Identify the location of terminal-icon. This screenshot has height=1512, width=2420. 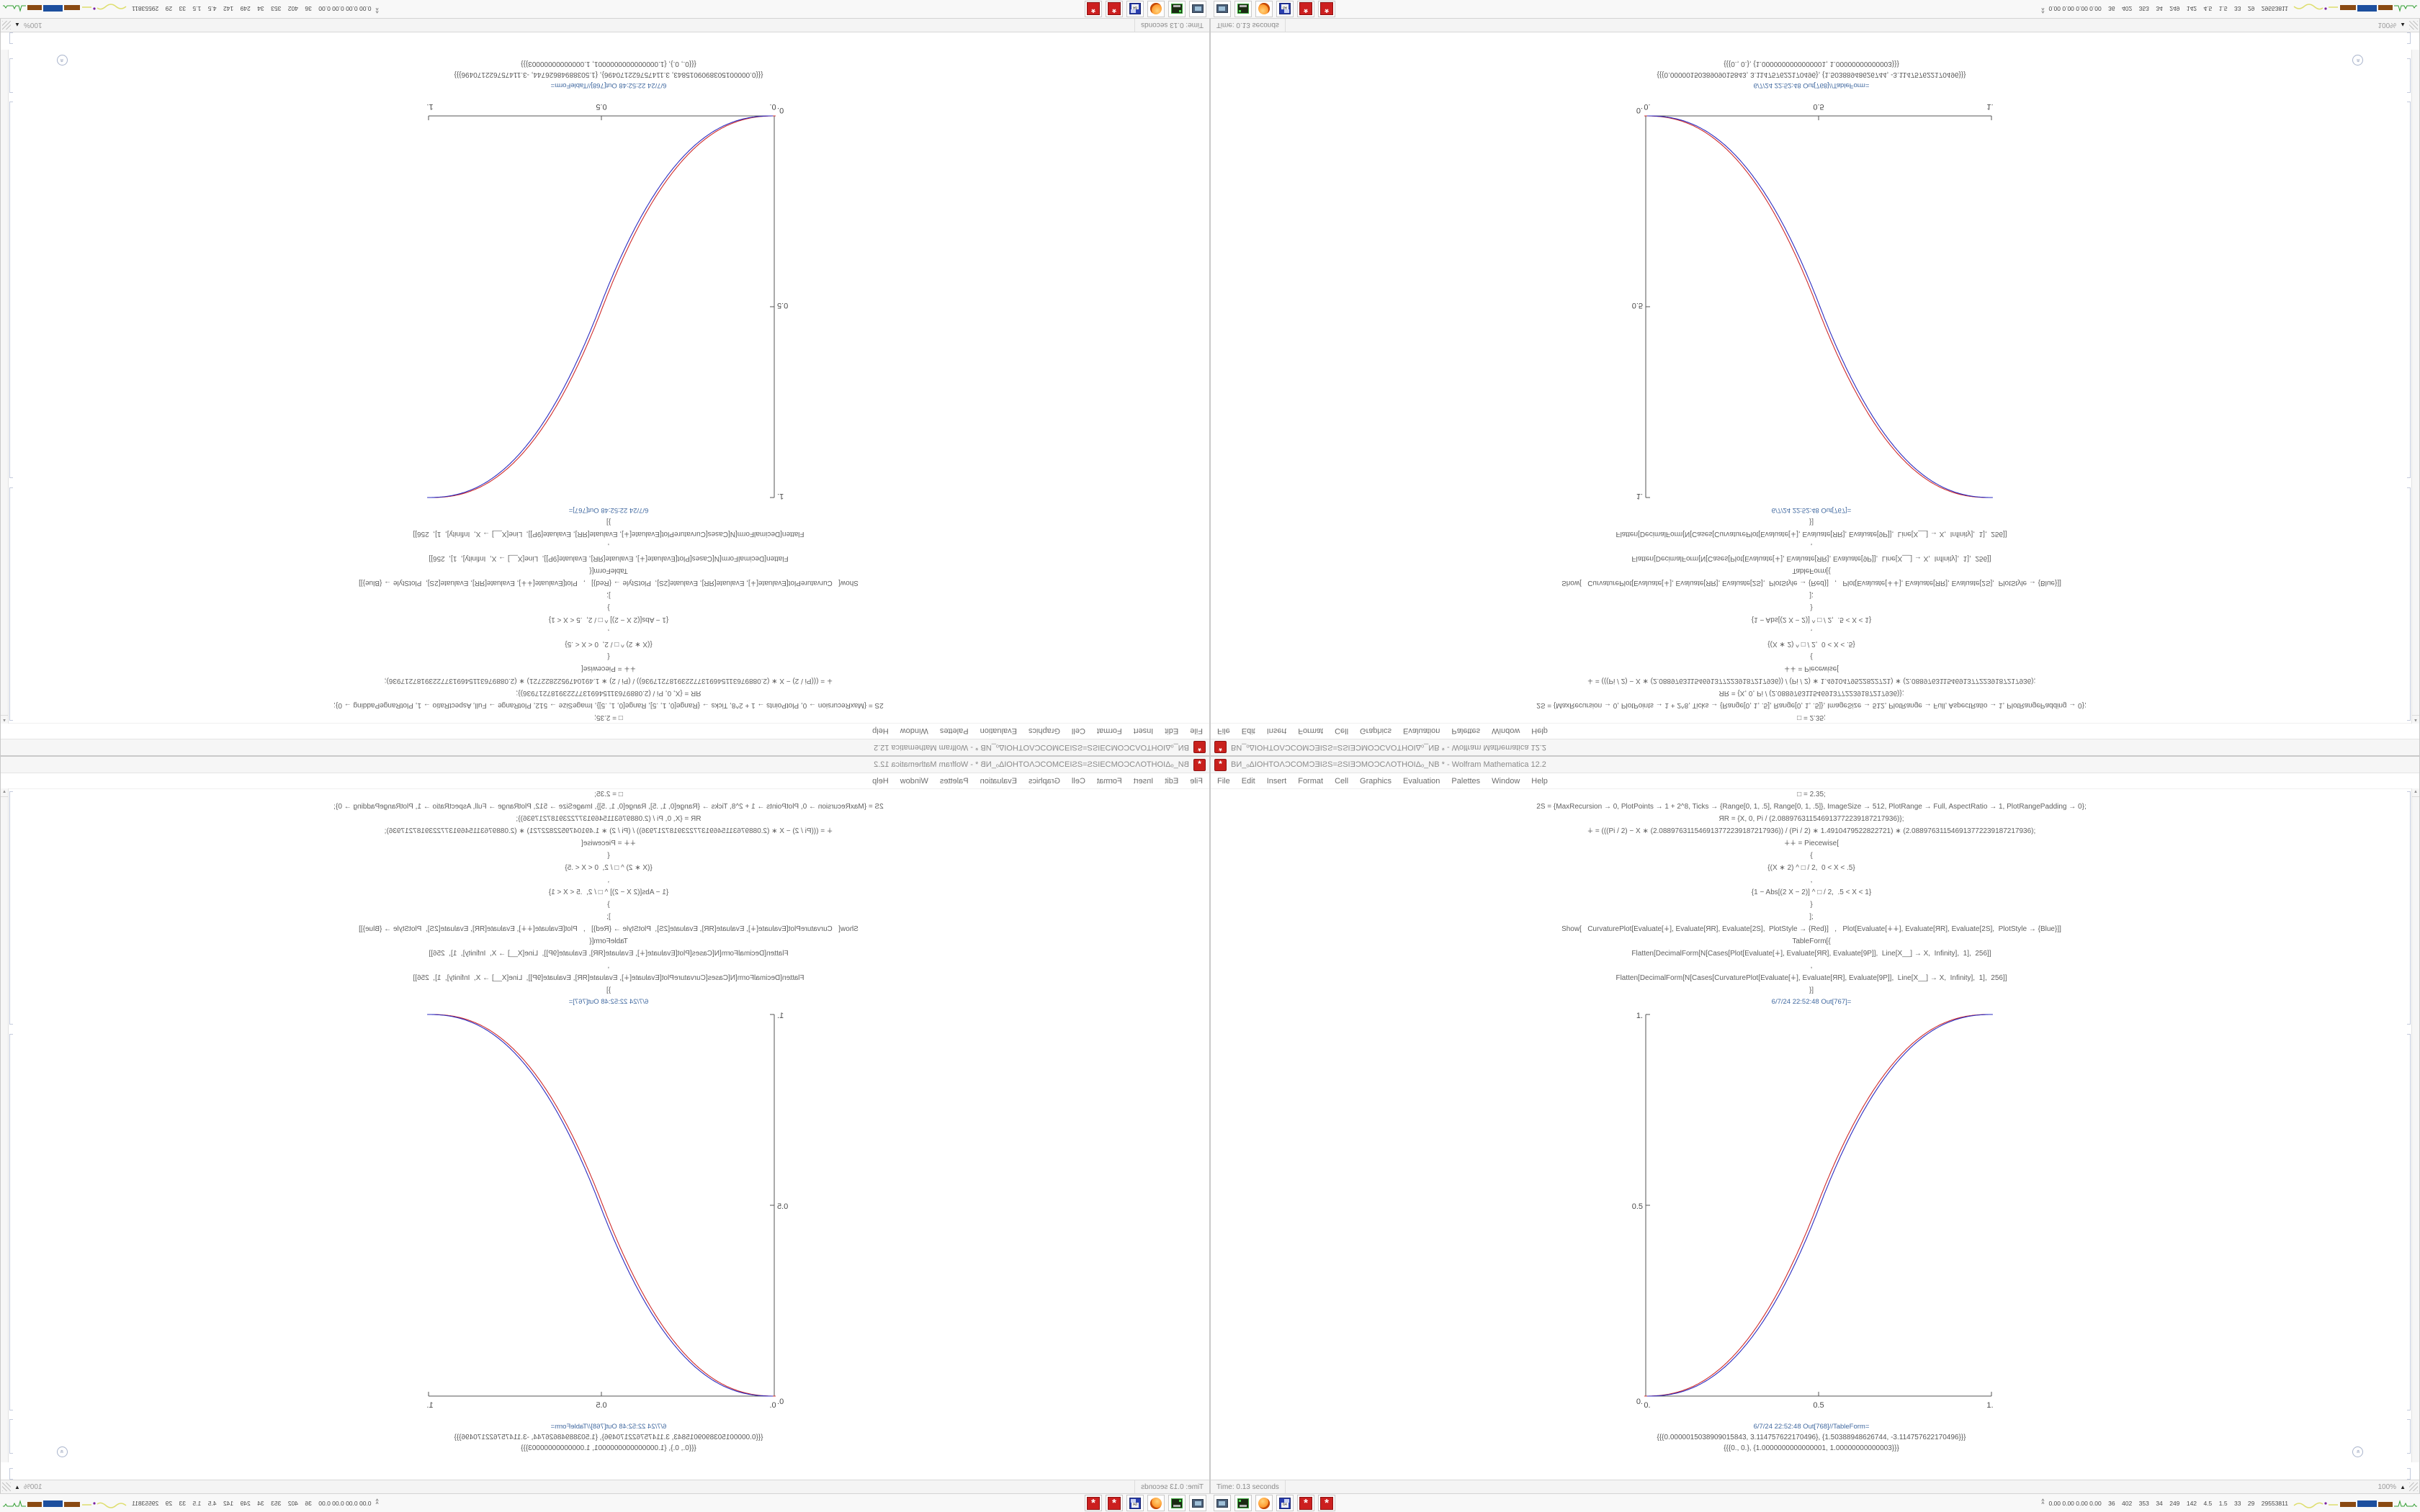
(1177, 1503).